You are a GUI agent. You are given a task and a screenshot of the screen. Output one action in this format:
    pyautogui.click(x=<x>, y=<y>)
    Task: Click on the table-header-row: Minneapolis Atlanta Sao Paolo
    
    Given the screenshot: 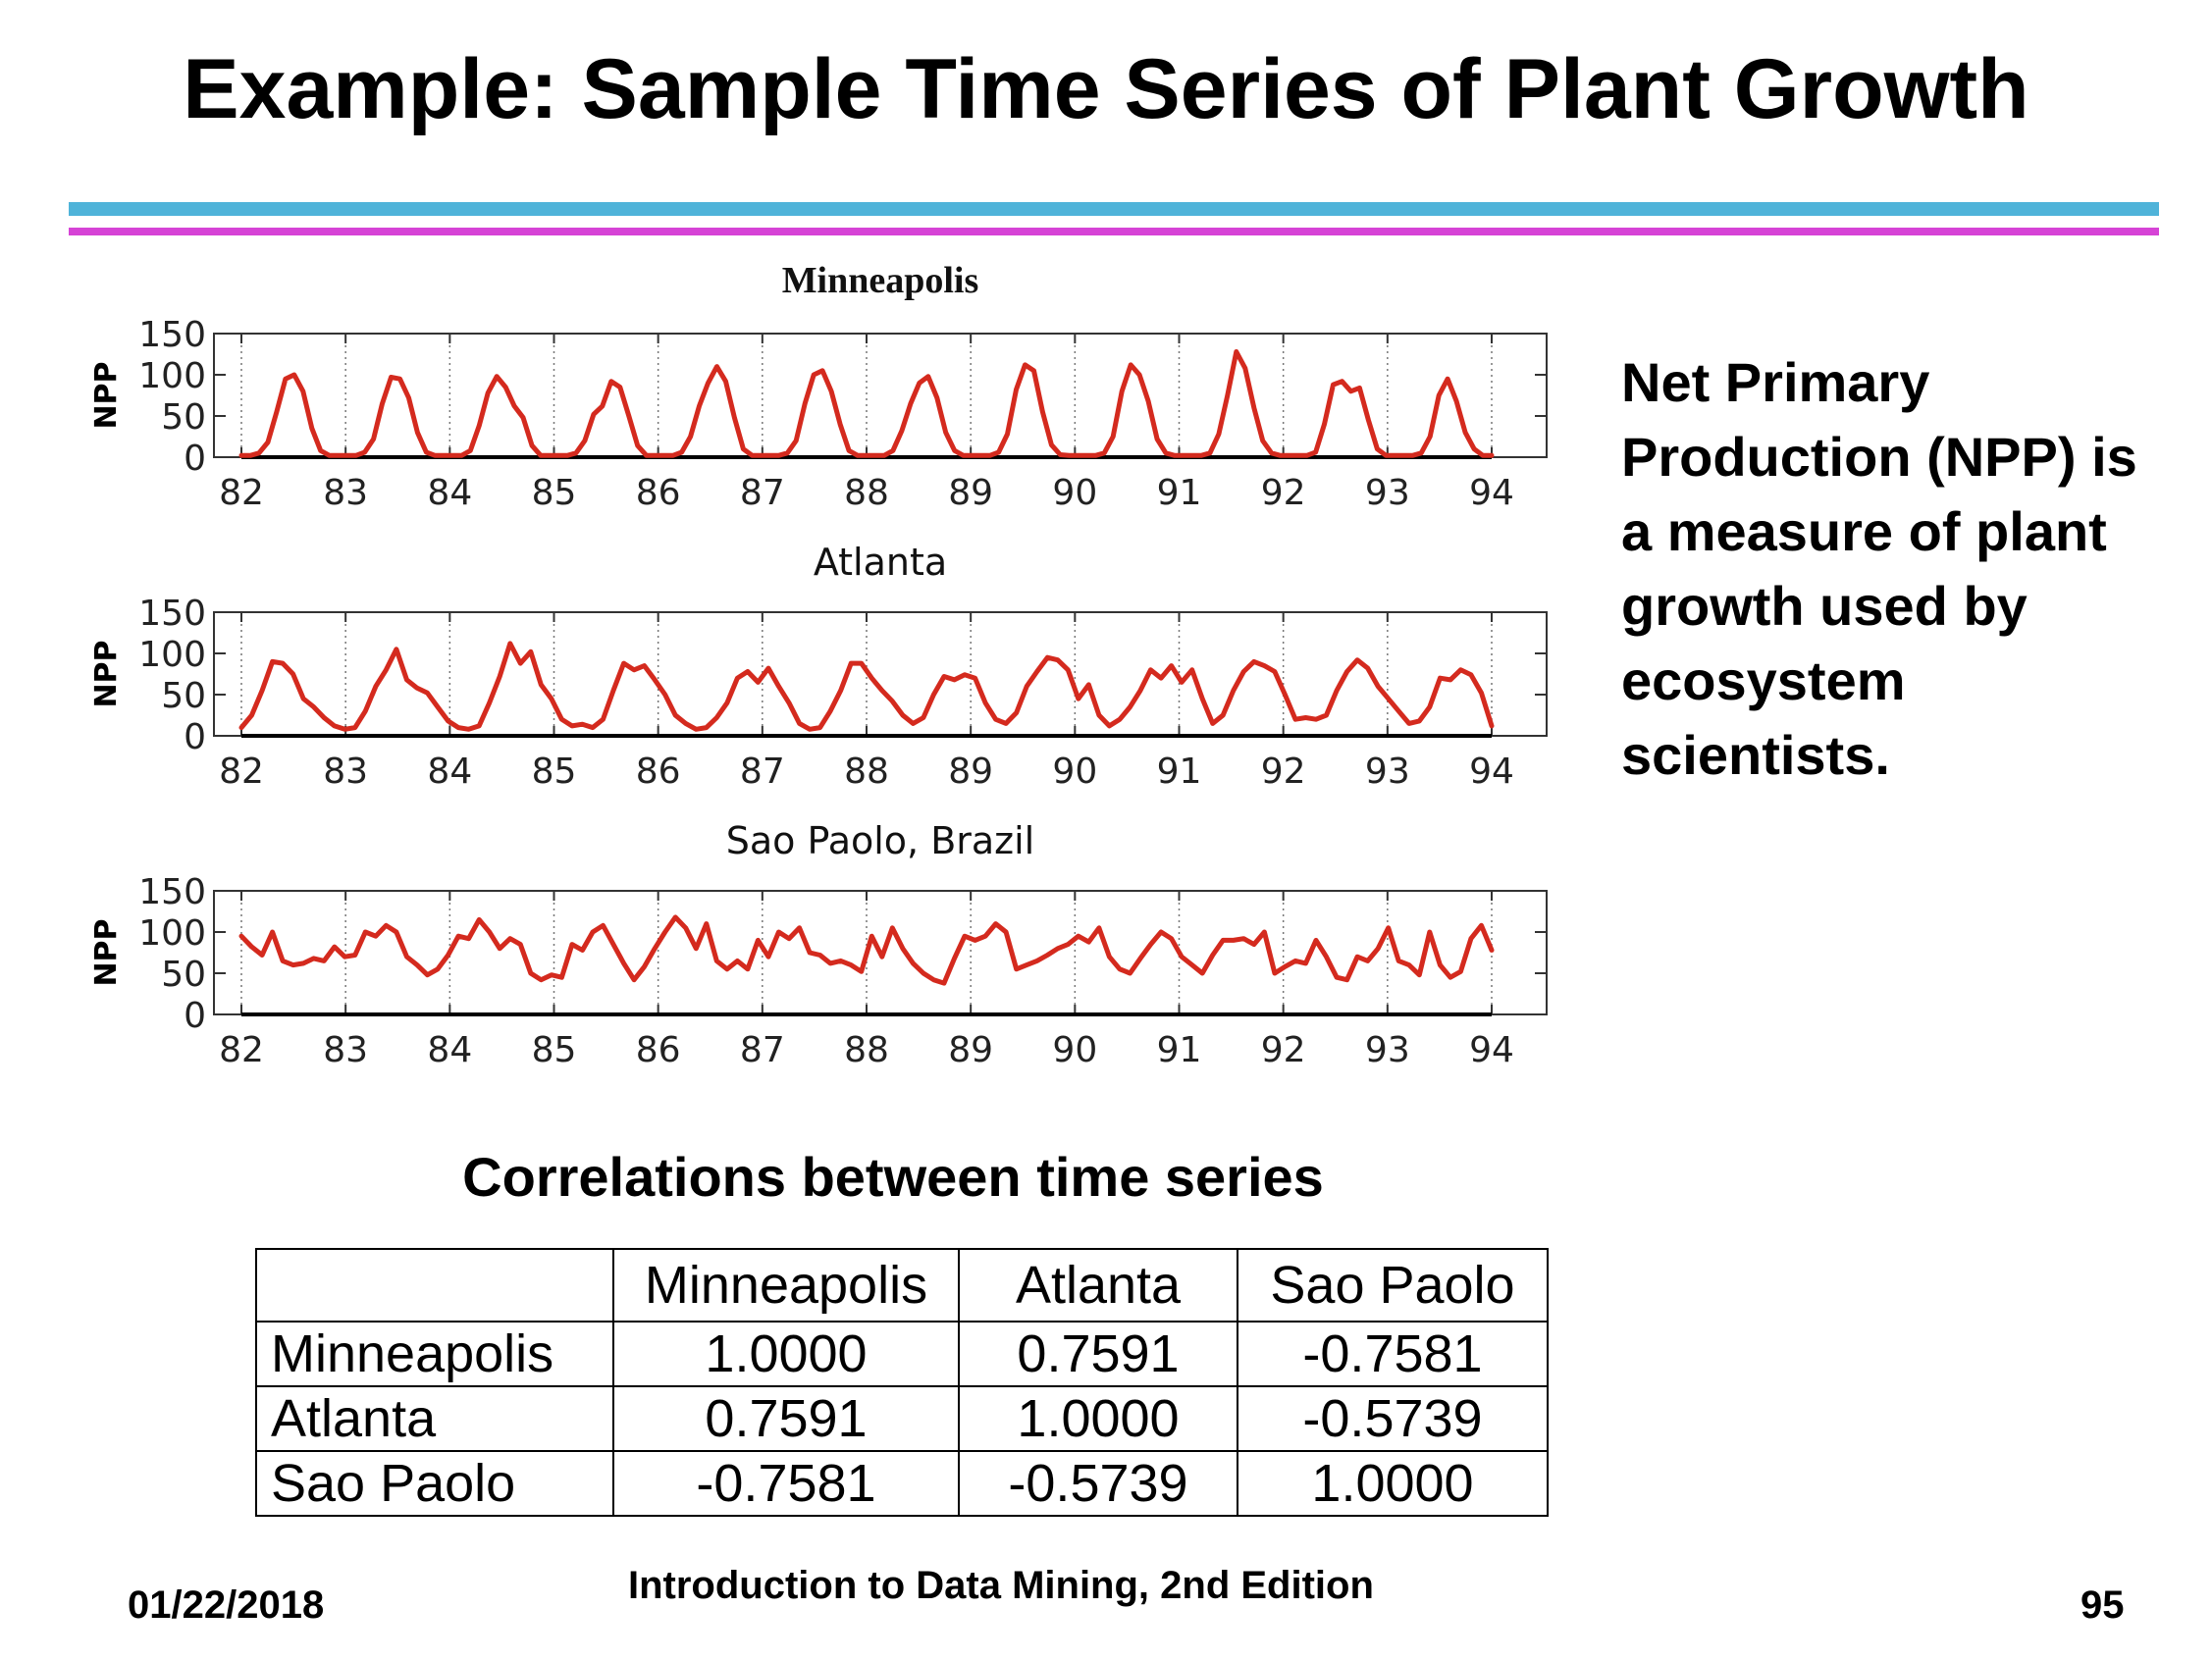 What is the action you would take?
    pyautogui.click(x=902, y=1285)
    